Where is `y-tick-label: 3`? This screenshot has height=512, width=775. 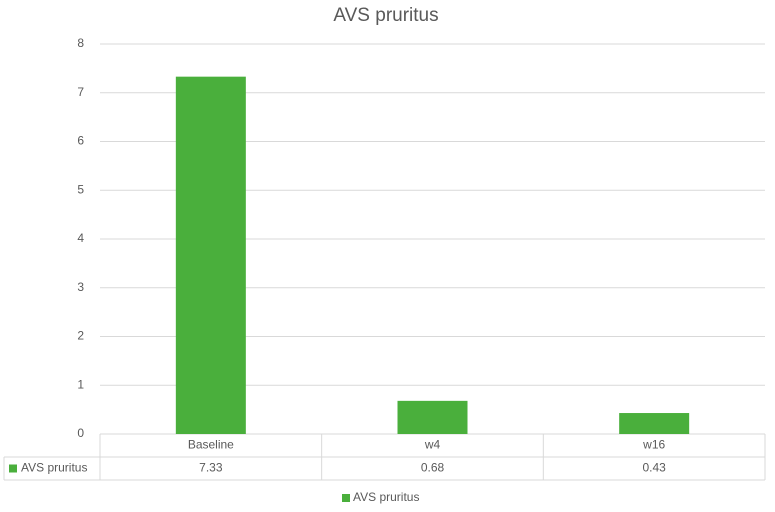 y-tick-label: 3 is located at coordinates (80, 287).